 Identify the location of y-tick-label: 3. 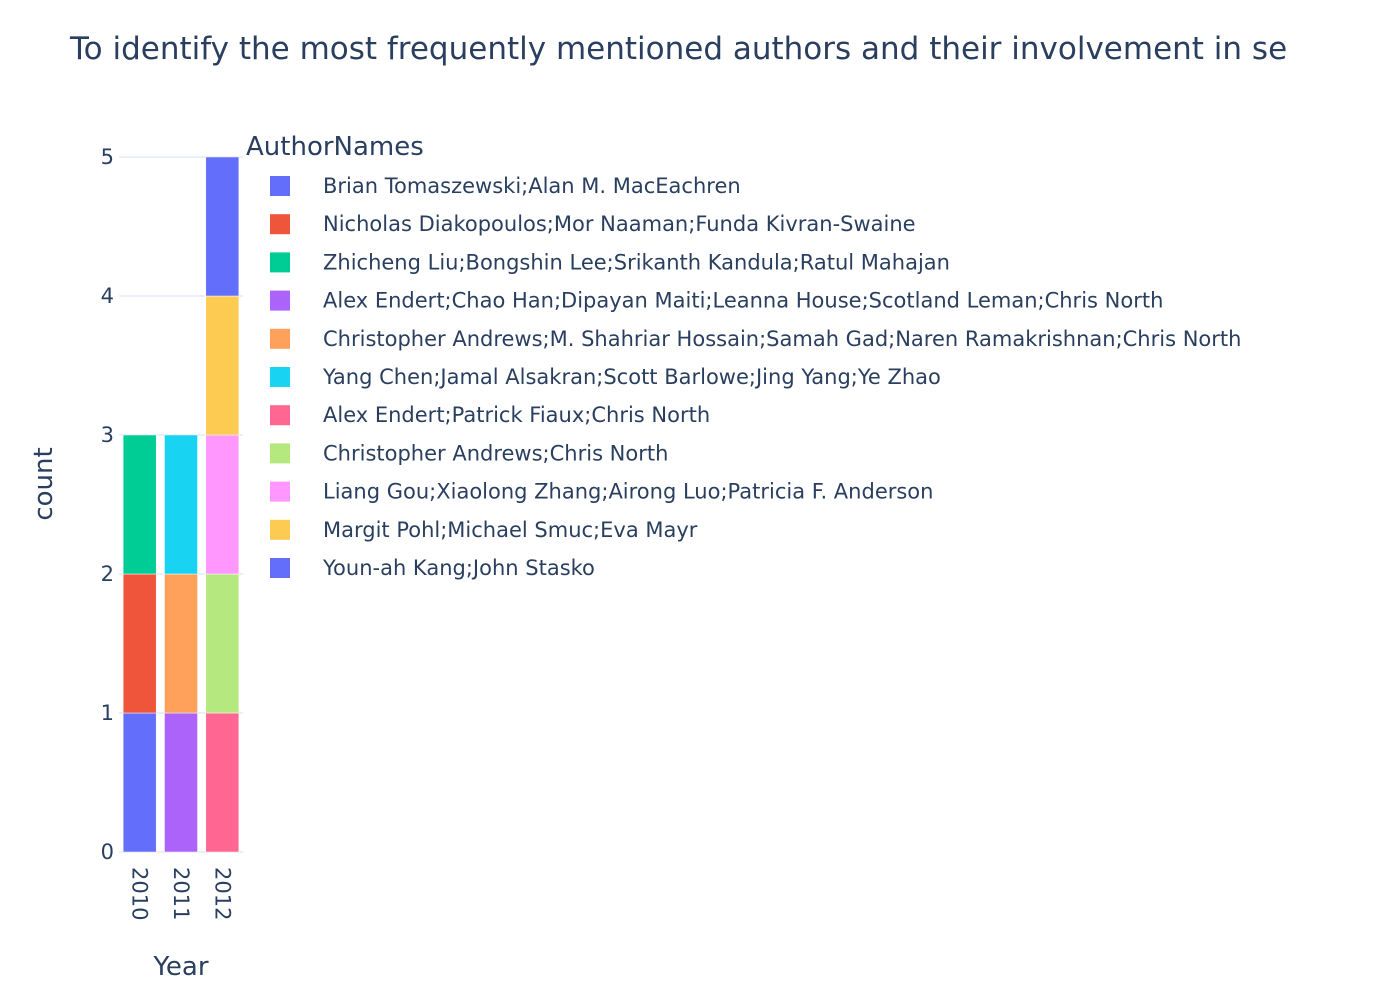
(107, 435).